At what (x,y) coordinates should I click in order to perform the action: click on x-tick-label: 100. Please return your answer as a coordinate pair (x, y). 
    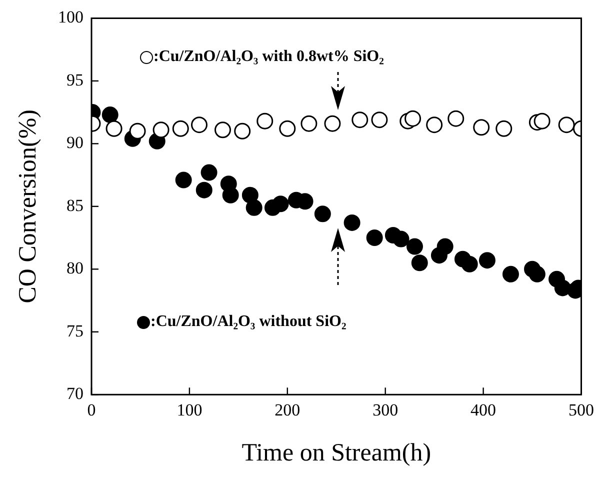
    Looking at the image, I should click on (189, 410).